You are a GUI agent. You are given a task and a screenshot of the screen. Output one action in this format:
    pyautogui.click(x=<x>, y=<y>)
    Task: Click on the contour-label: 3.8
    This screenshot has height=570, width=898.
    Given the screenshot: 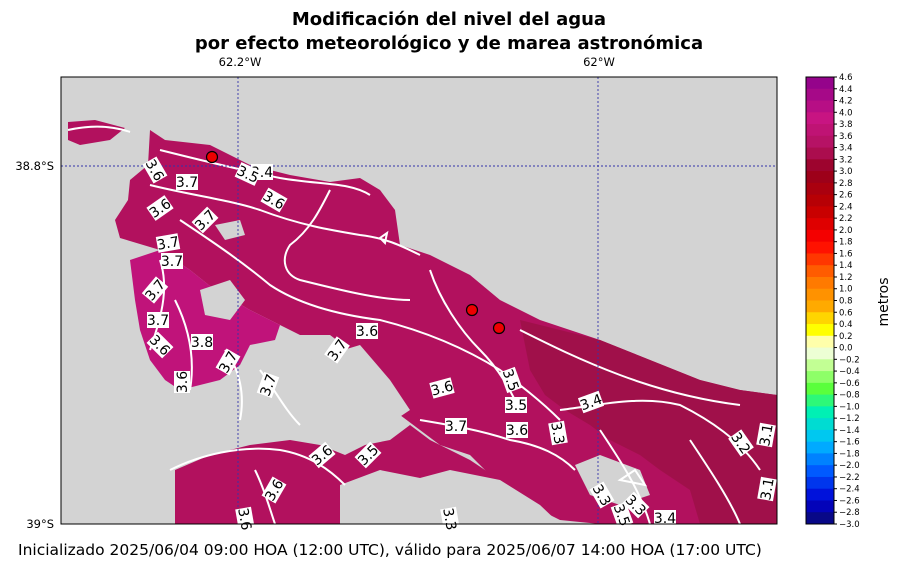 What is the action you would take?
    pyautogui.click(x=202, y=342)
    